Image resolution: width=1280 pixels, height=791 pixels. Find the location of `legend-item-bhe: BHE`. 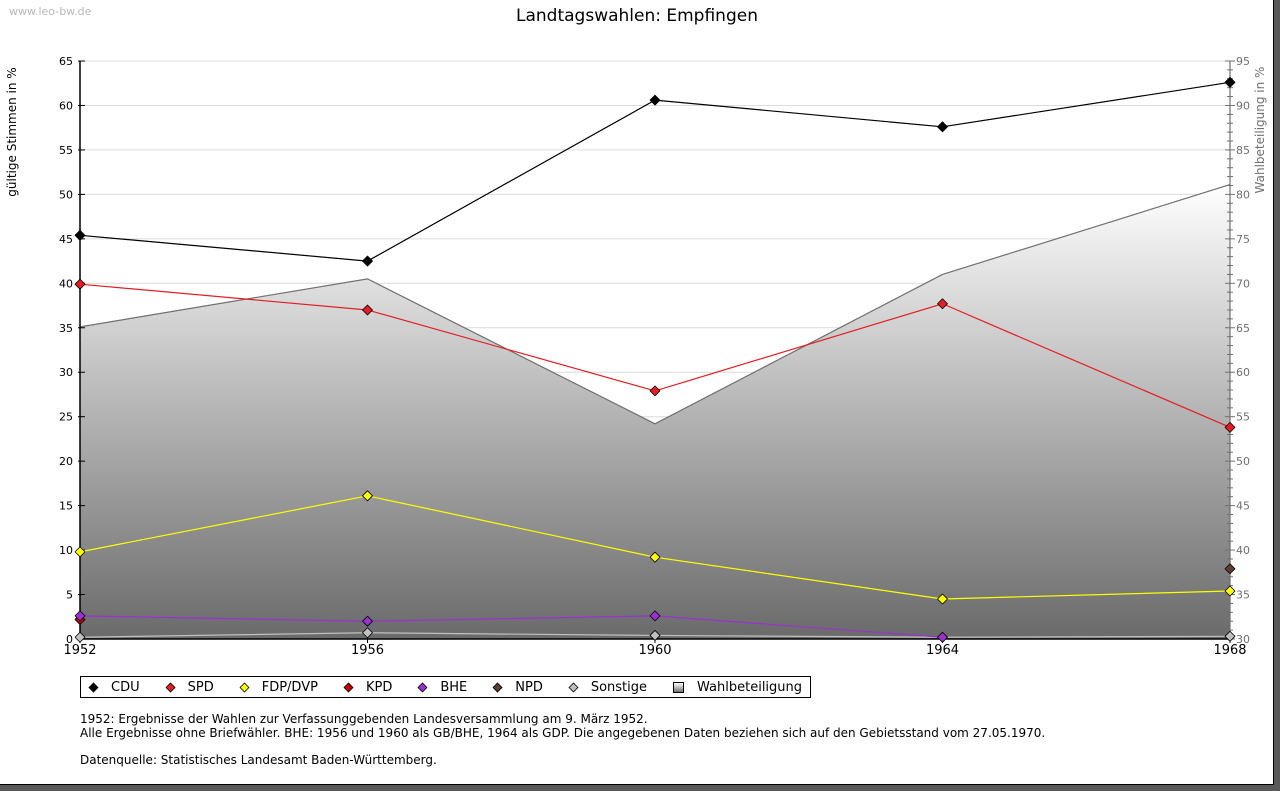

legend-item-bhe: BHE is located at coordinates (442, 687).